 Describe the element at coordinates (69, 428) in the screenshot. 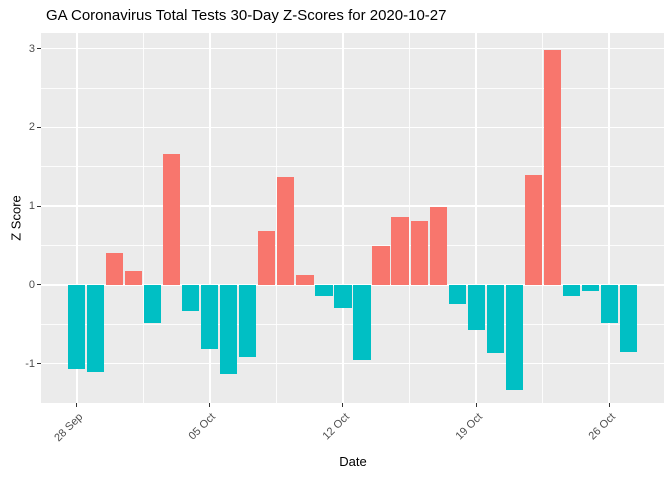

I see `x-tick-label: 28 Sep` at that location.